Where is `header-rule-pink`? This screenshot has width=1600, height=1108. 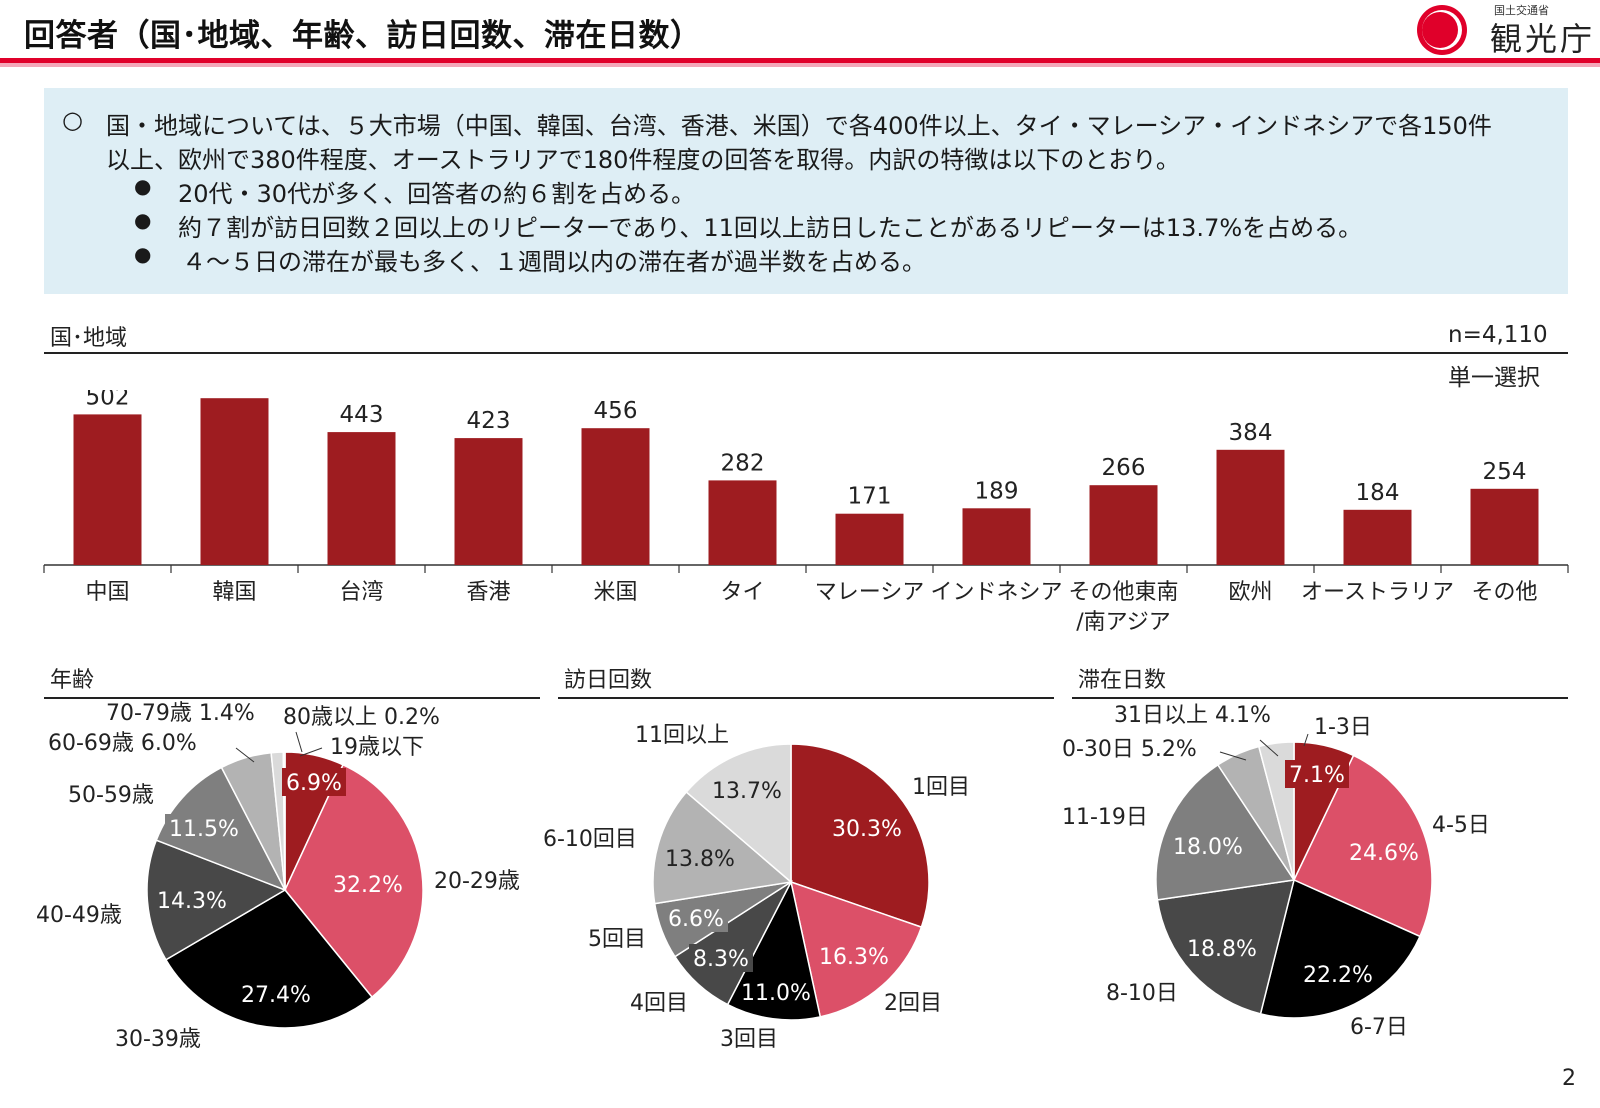
header-rule-pink is located at coordinates (800, 65).